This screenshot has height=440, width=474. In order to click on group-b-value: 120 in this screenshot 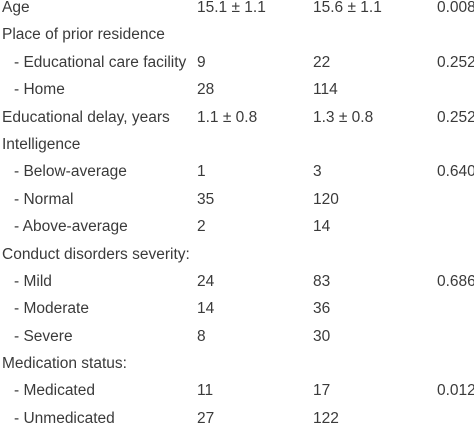, I will do `click(326, 199)`.